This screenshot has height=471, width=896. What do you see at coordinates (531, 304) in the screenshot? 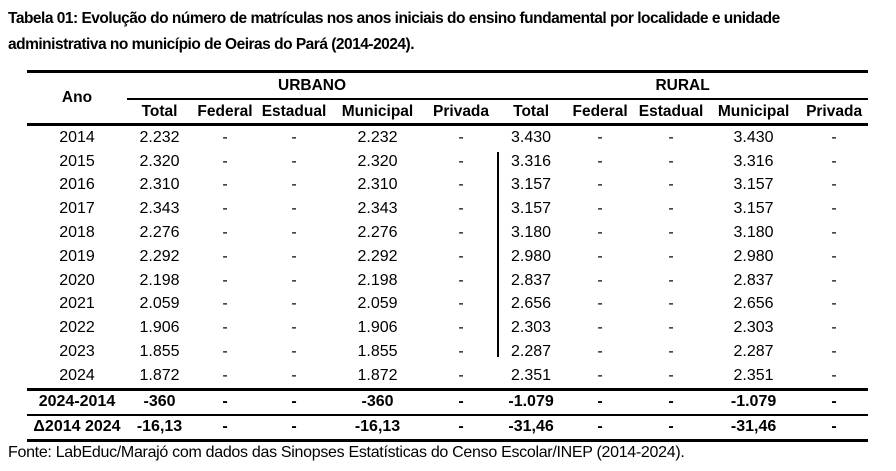
I see `cell-rural-total: 2.656` at bounding box center [531, 304].